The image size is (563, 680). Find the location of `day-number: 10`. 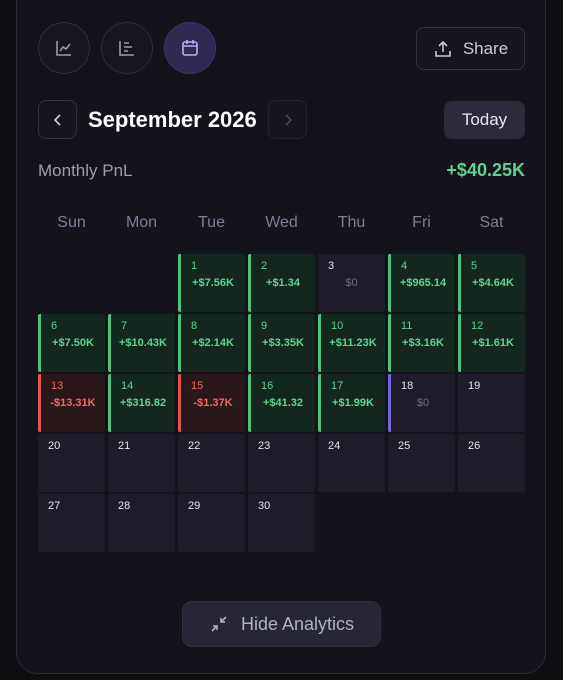

day-number: 10 is located at coordinates (337, 326).